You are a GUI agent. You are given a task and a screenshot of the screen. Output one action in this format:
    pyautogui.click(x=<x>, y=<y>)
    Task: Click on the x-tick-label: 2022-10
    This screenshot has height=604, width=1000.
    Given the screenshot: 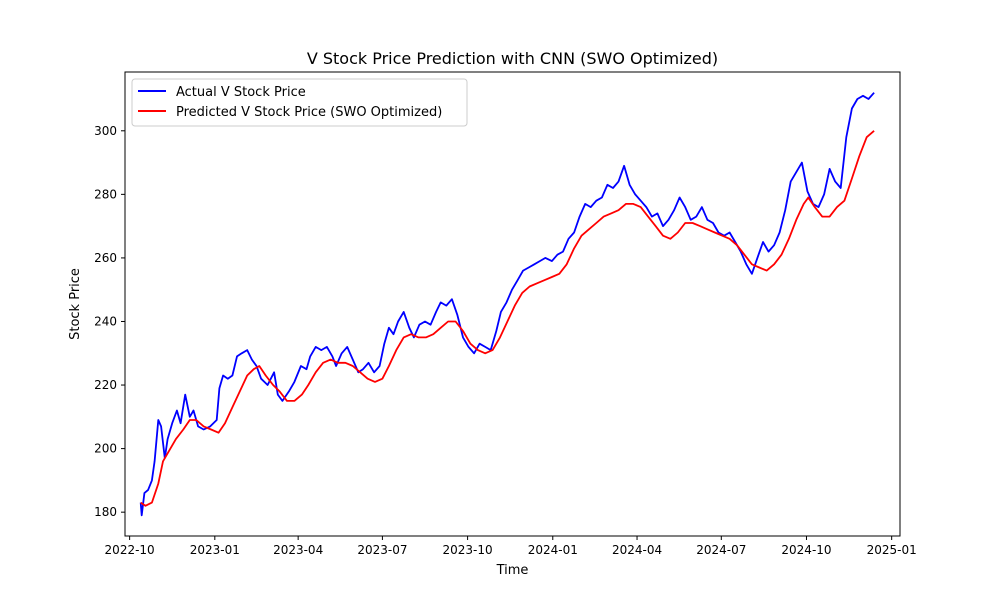 What is the action you would take?
    pyautogui.click(x=130, y=550)
    